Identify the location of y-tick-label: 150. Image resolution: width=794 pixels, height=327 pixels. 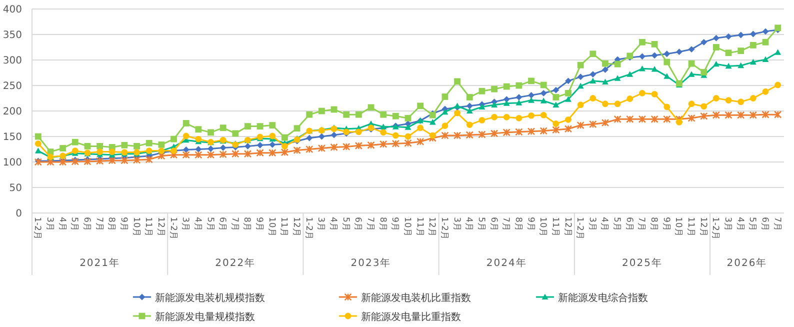
(12, 137).